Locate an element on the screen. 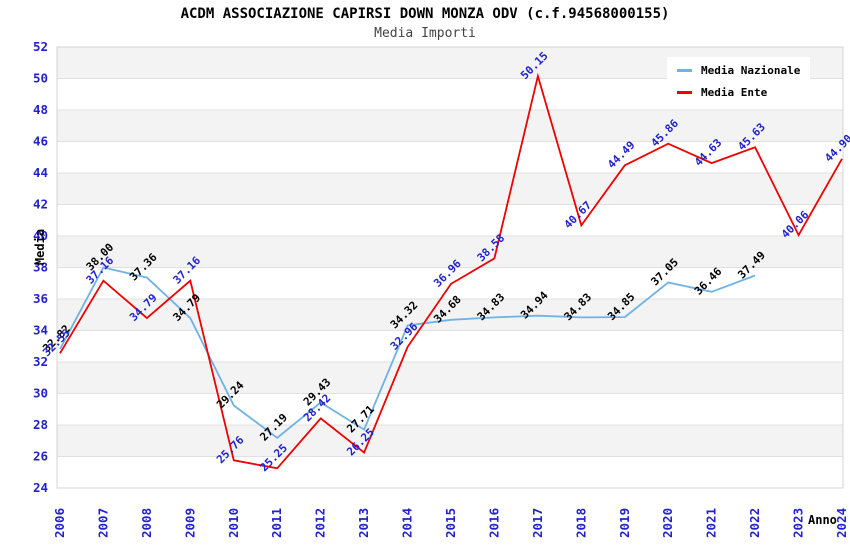 Image resolution: width=850 pixels, height=550 pixels. x-tick-label: 2009 is located at coordinates (189, 523).